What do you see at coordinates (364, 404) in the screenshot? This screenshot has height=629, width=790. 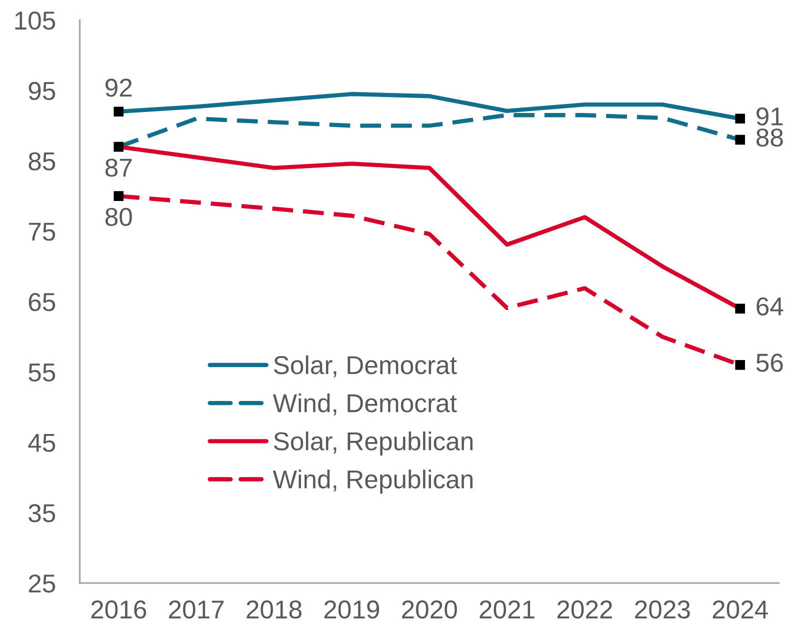 I see `legend-label: Wind, Democrat` at bounding box center [364, 404].